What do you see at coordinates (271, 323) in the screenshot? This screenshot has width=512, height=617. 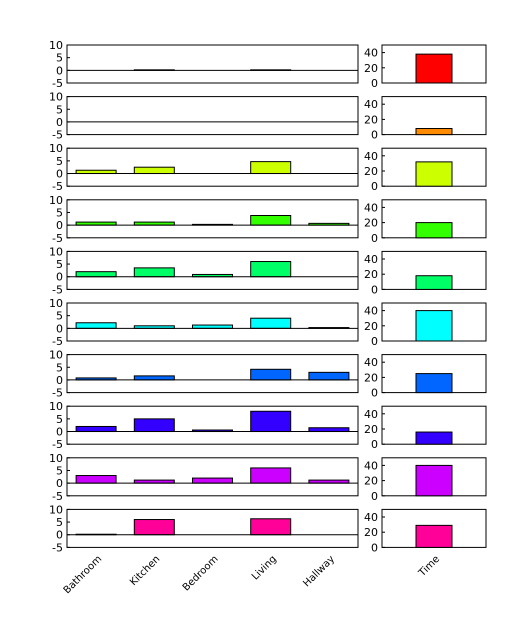 I see `bar-6-living` at bounding box center [271, 323].